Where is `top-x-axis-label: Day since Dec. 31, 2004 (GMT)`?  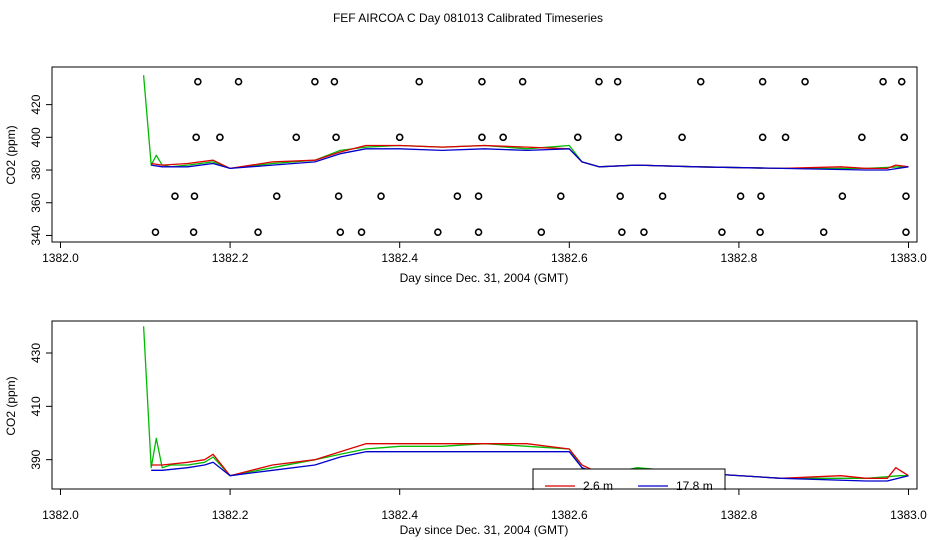
top-x-axis-label: Day since Dec. 31, 2004 (GMT) is located at coordinates (484, 278).